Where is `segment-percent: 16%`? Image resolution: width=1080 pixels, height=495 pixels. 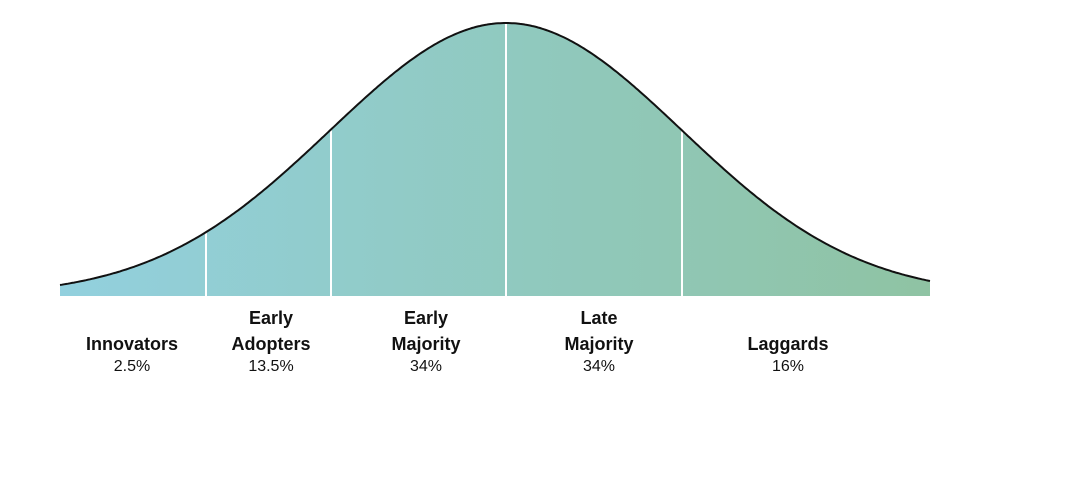 segment-percent: 16% is located at coordinates (788, 366).